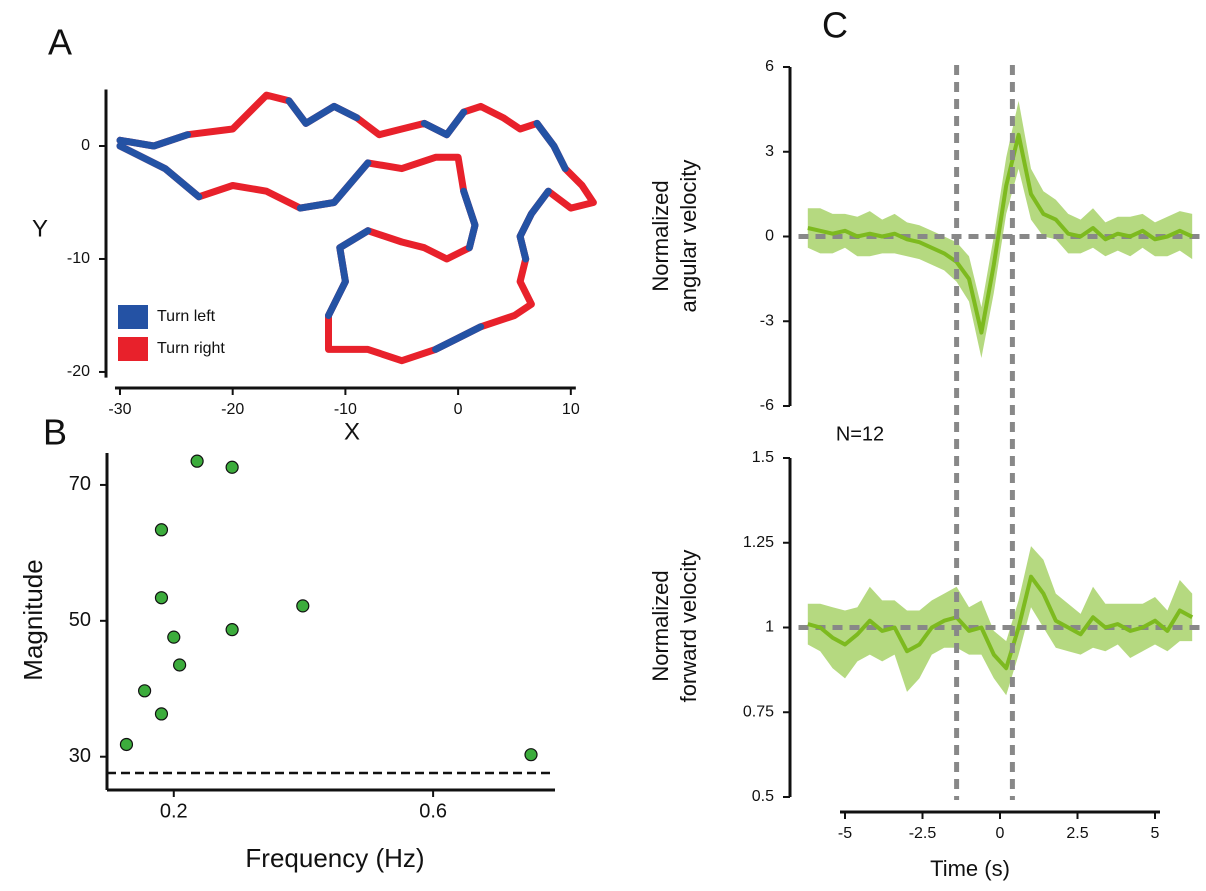 Image resolution: width=1206 pixels, height=891 pixels. What do you see at coordinates (33, 619) in the screenshot?
I see `y-axis-label: Magnitude` at bounding box center [33, 619].